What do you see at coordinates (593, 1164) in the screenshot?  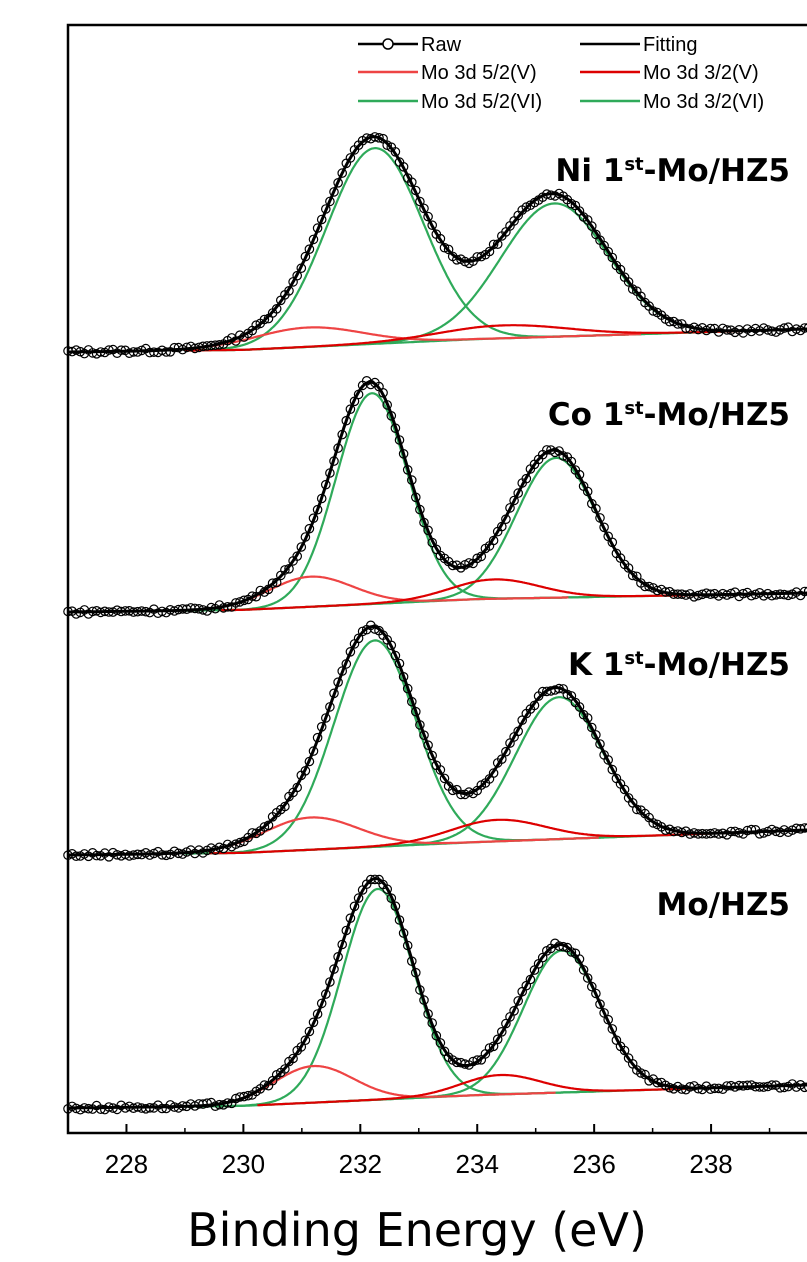 I see `x-tick-label: 236` at bounding box center [593, 1164].